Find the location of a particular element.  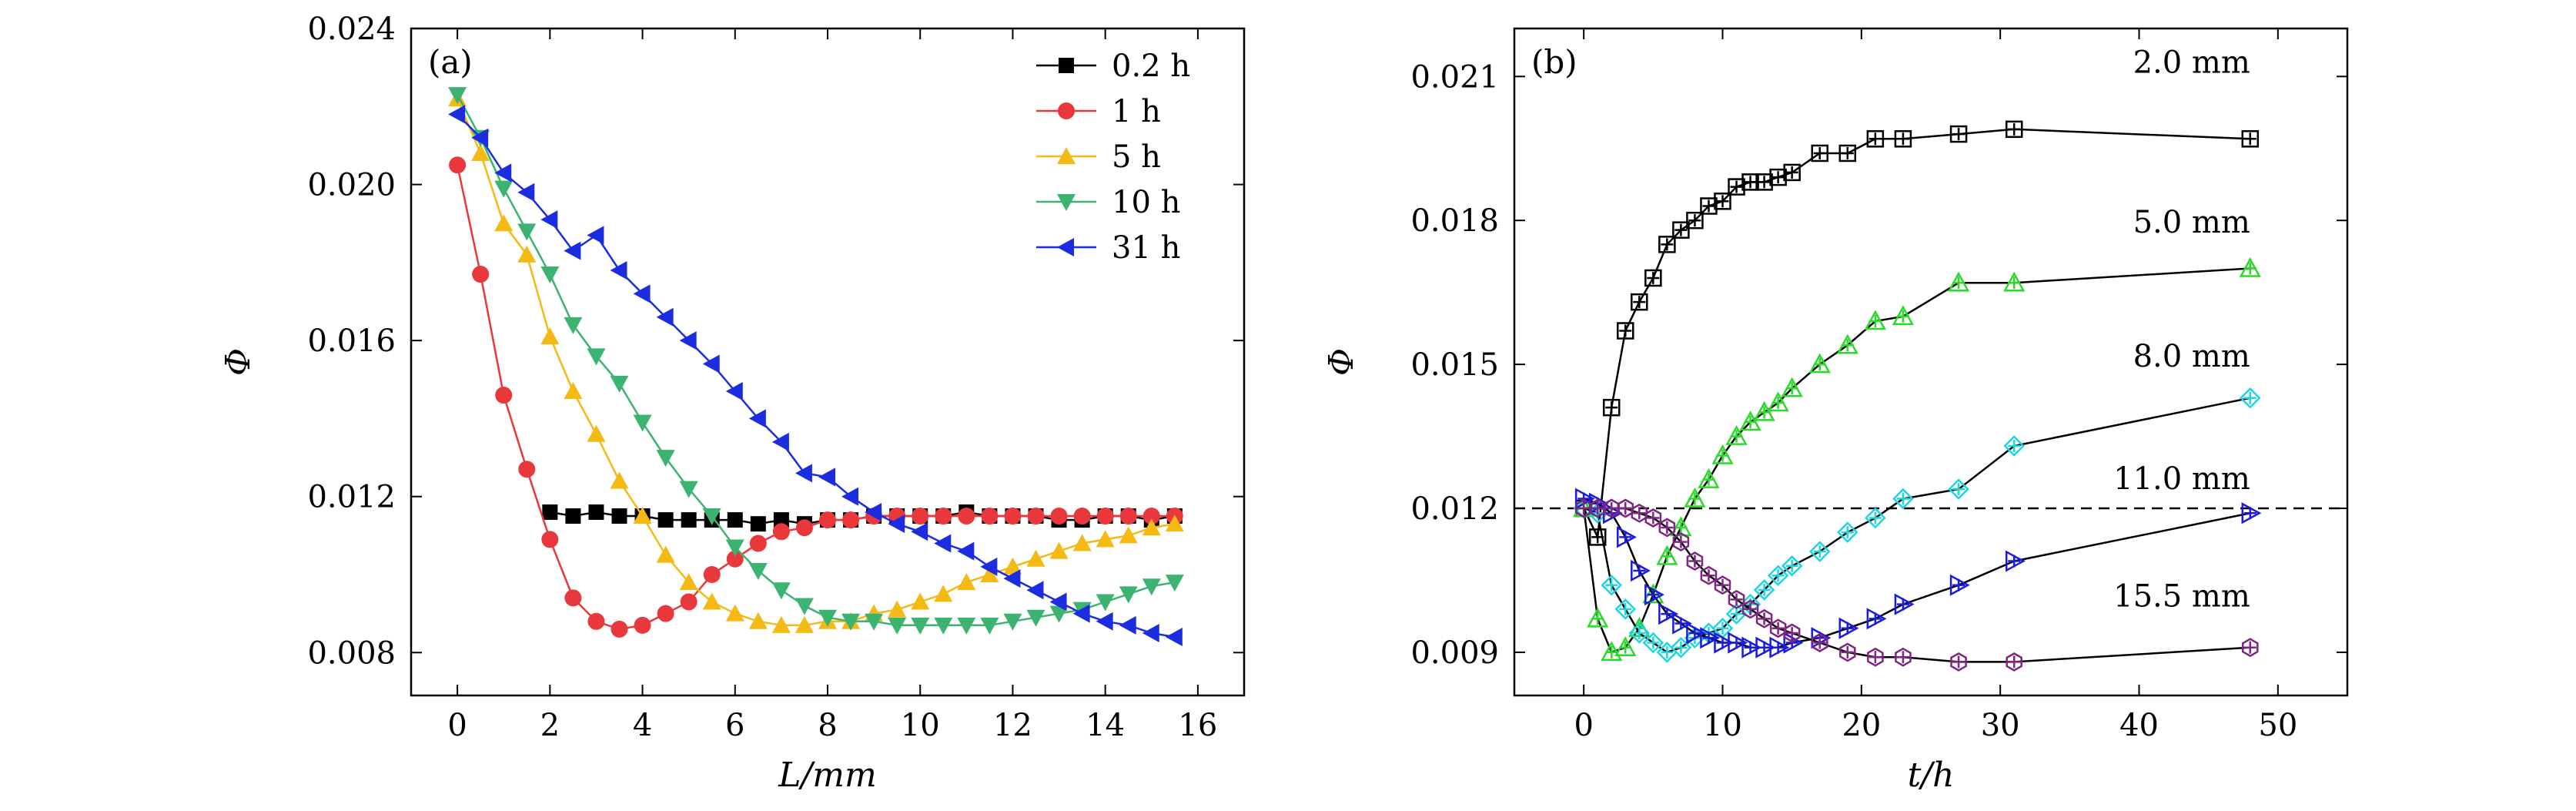

y-tick-label: 0.008 is located at coordinates (352, 653).